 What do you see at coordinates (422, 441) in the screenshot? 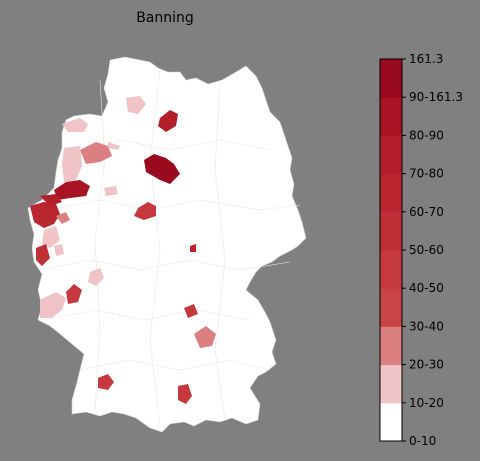
I see `colorbar-tick-label: 0-10` at bounding box center [422, 441].